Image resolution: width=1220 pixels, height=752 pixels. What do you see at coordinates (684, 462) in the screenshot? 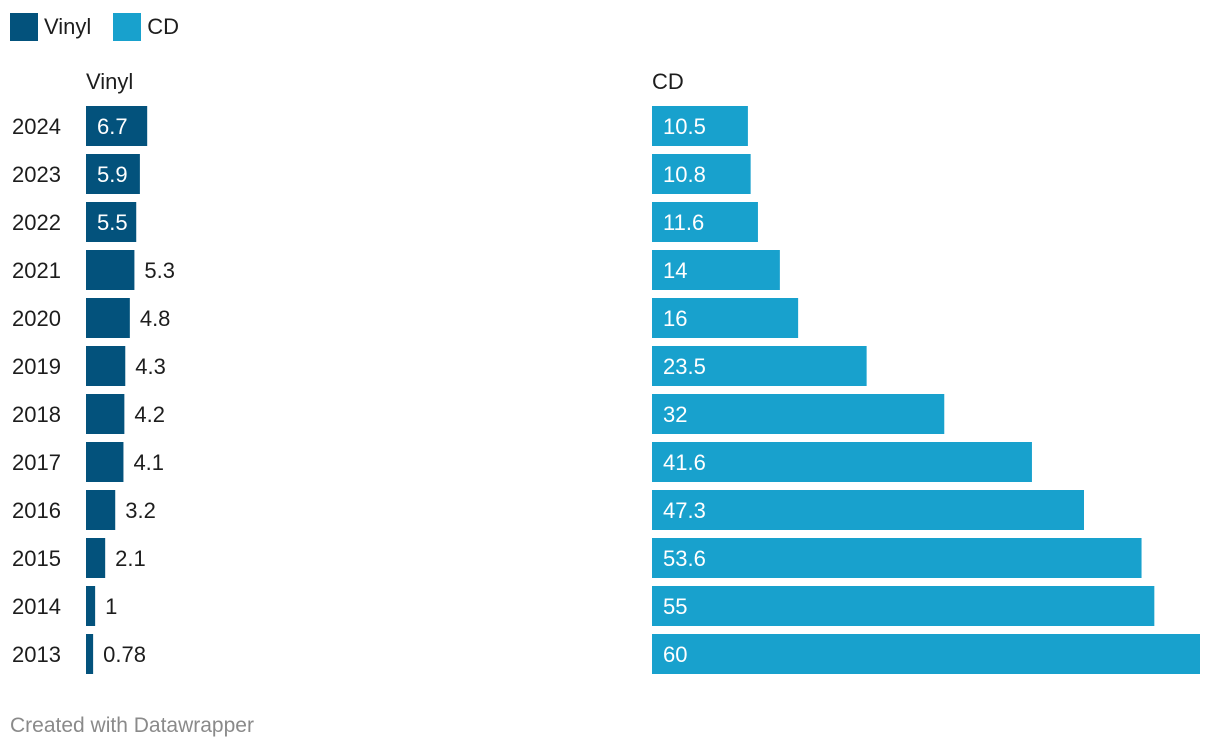
I see `cd-value-label-2017: 41.6` at bounding box center [684, 462].